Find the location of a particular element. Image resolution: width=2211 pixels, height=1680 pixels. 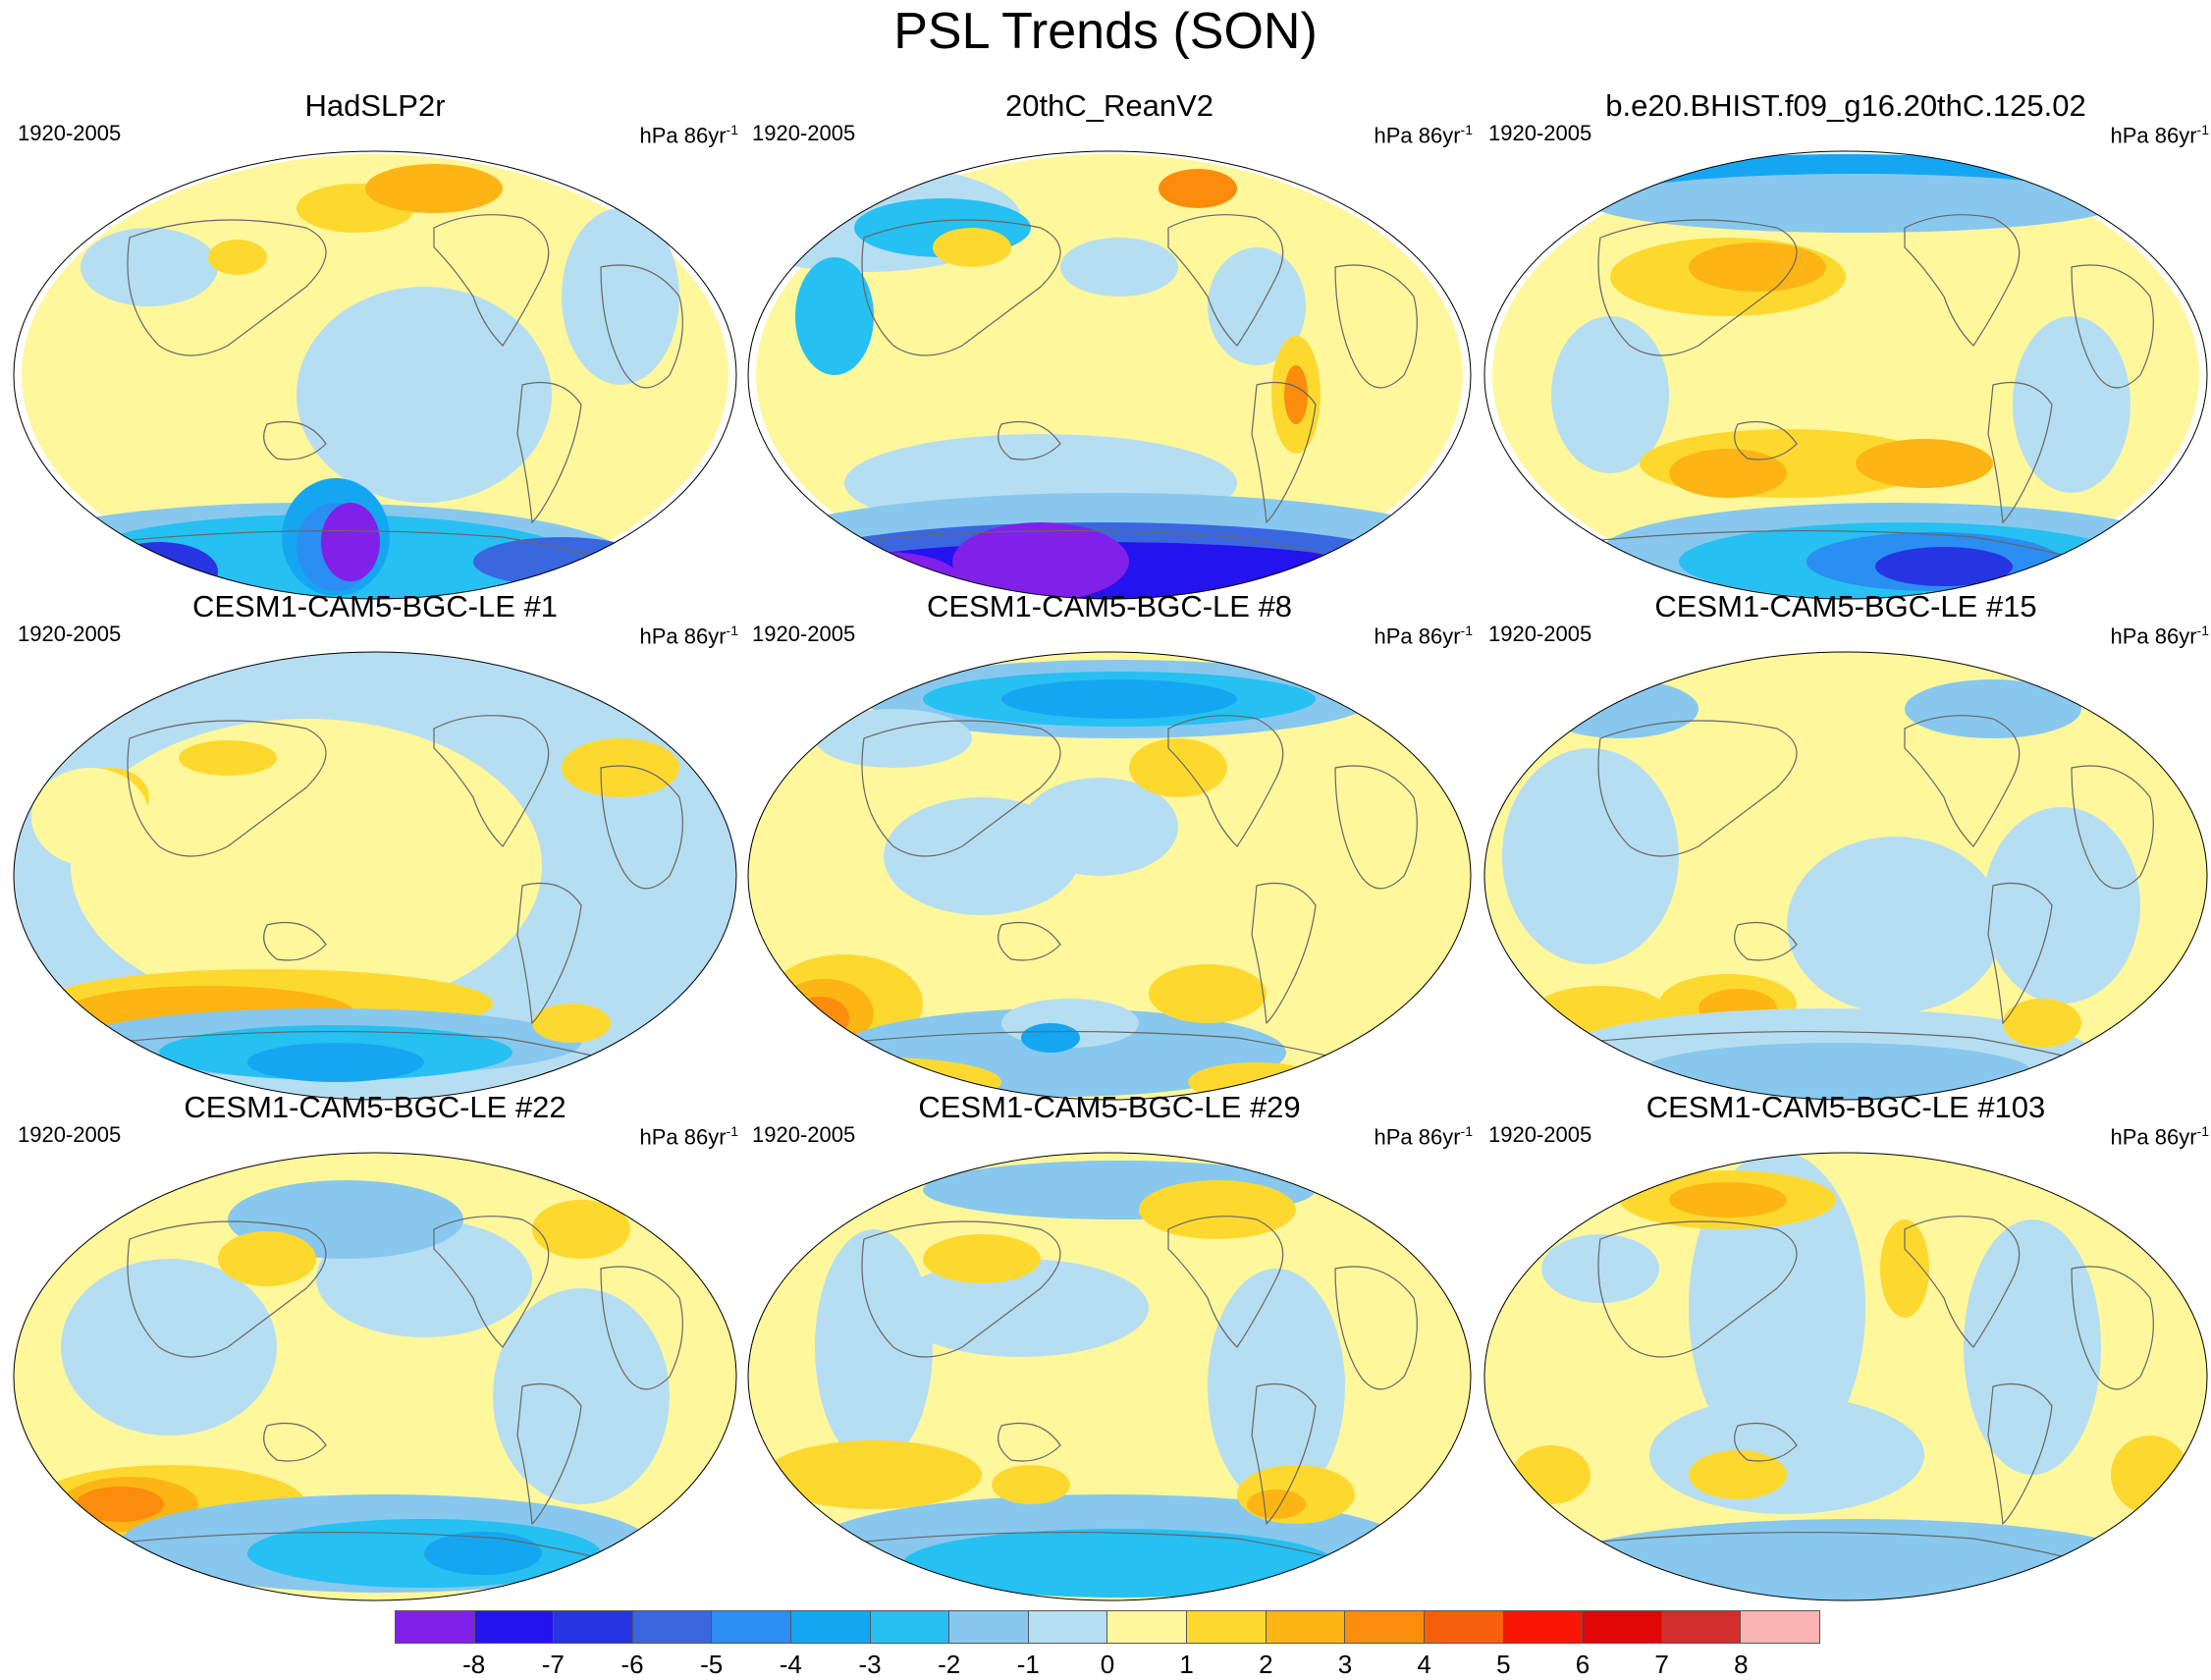

colorbar-tick-label: -7 is located at coordinates (553, 1664).